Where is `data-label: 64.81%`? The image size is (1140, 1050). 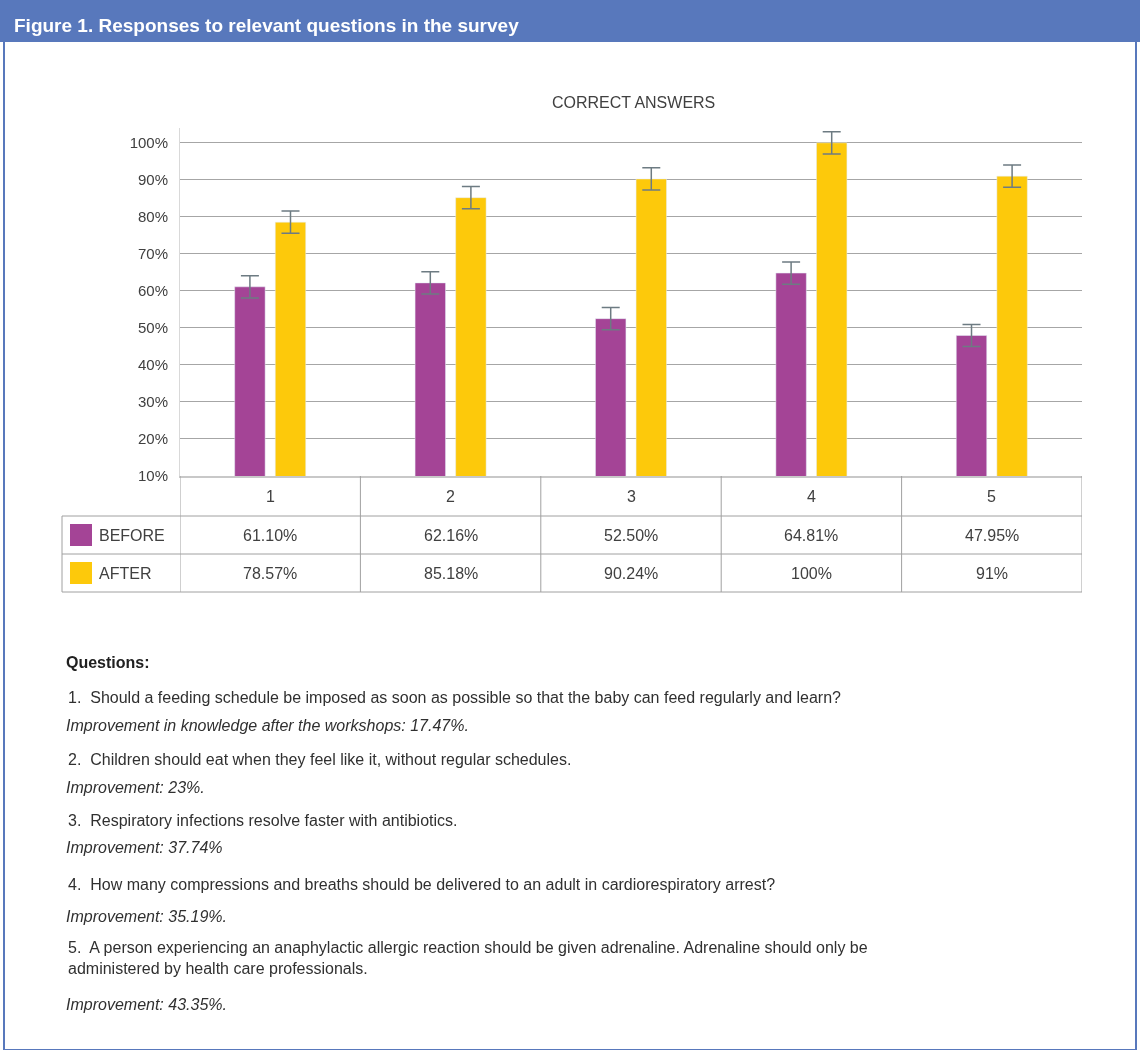 data-label: 64.81% is located at coordinates (811, 535).